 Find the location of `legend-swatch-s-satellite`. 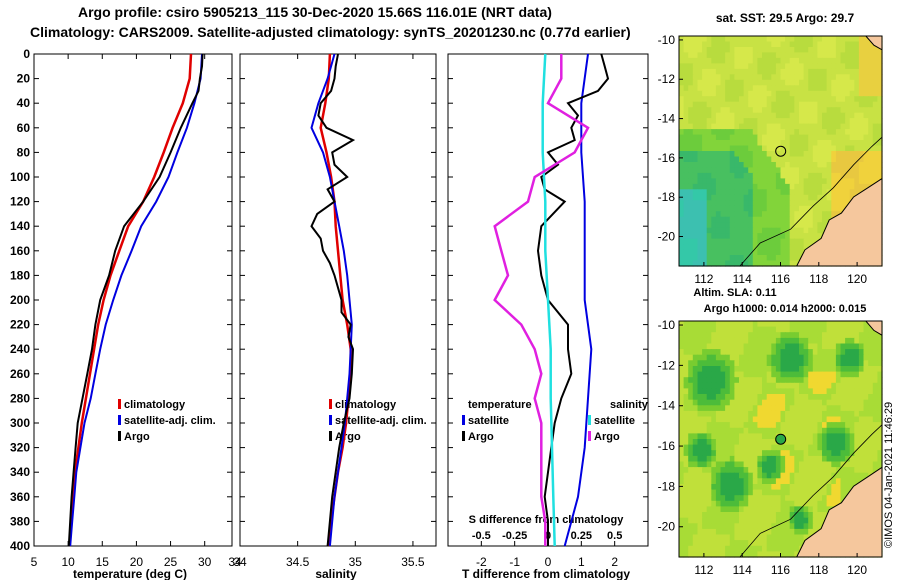

legend-swatch-s-satellite is located at coordinates (589, 420).